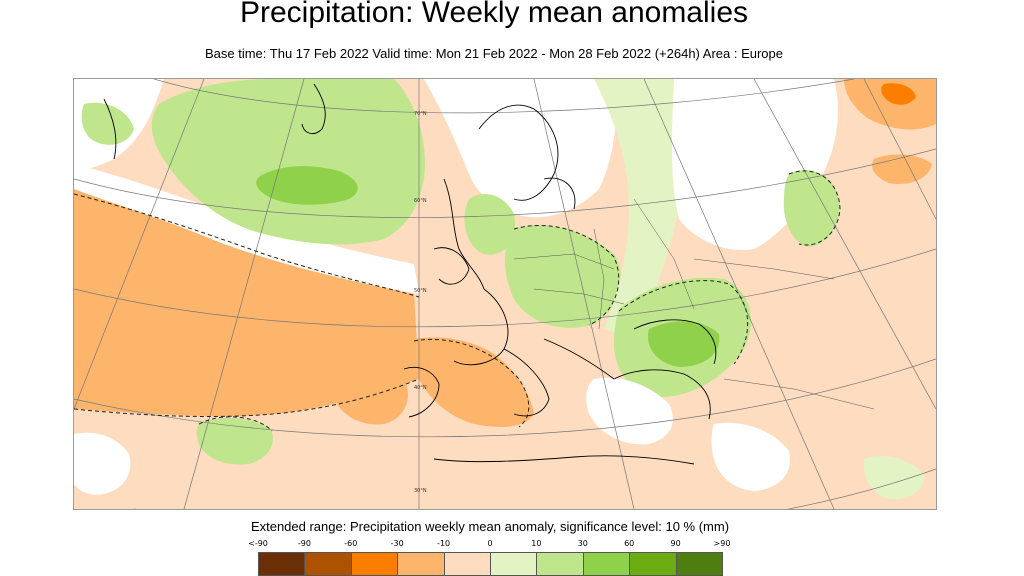 The height and width of the screenshot is (576, 1024). What do you see at coordinates (368, 391) in the screenshot?
I see `iberia-dry-zone` at bounding box center [368, 391].